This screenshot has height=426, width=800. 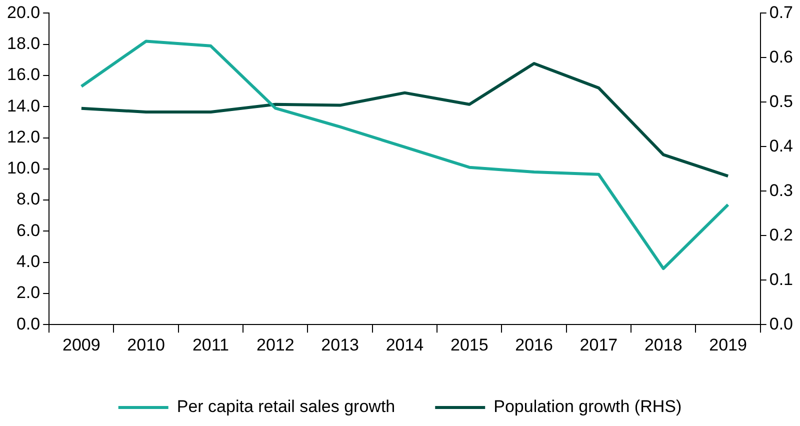 What do you see at coordinates (781, 279) in the screenshot?
I see `y2-tick-label: 0.1` at bounding box center [781, 279].